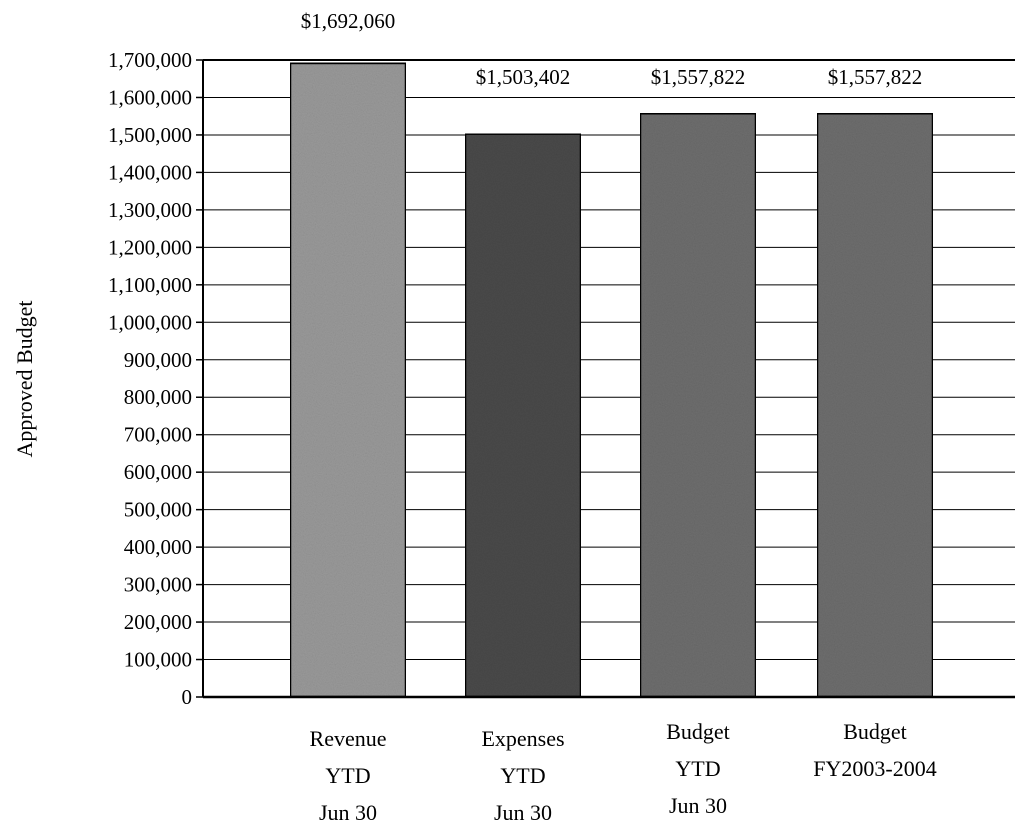  What do you see at coordinates (158, 510) in the screenshot?
I see `y-tick-label: 500,000` at bounding box center [158, 510].